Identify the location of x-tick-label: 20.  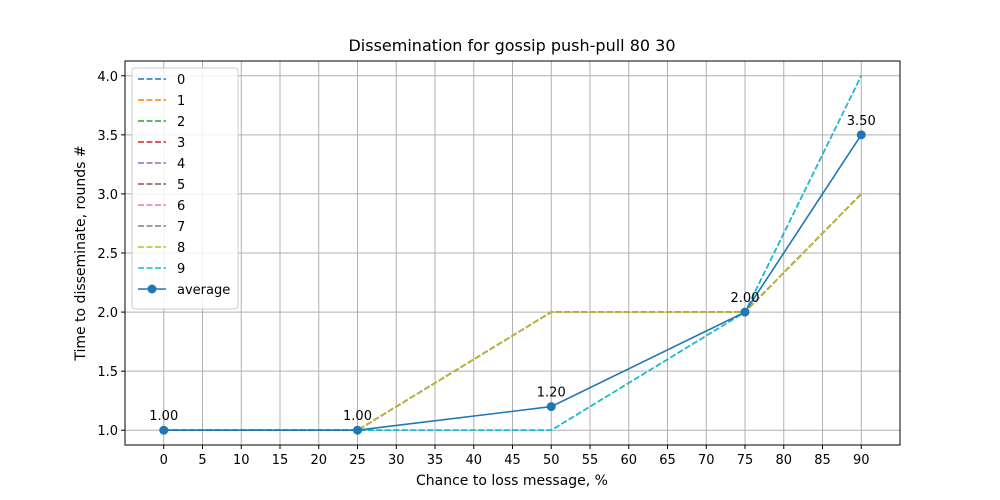
(318, 460).